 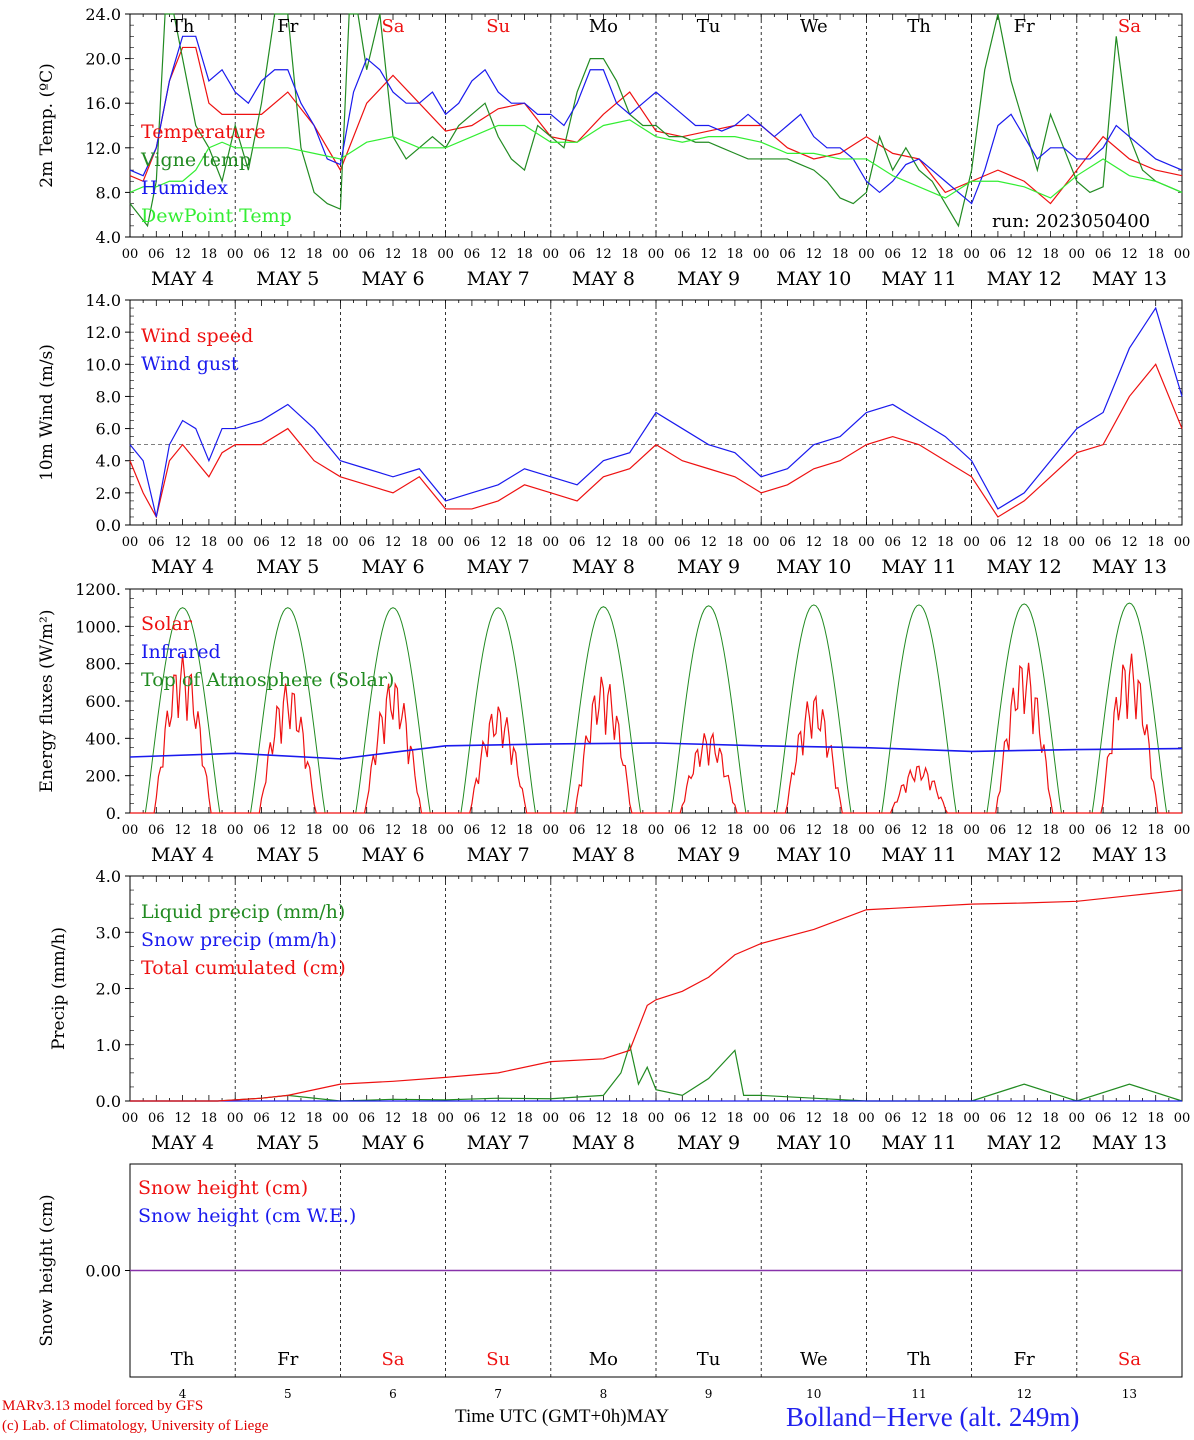 What do you see at coordinates (103, 103) in the screenshot?
I see `y-tick-label: 16.0` at bounding box center [103, 103].